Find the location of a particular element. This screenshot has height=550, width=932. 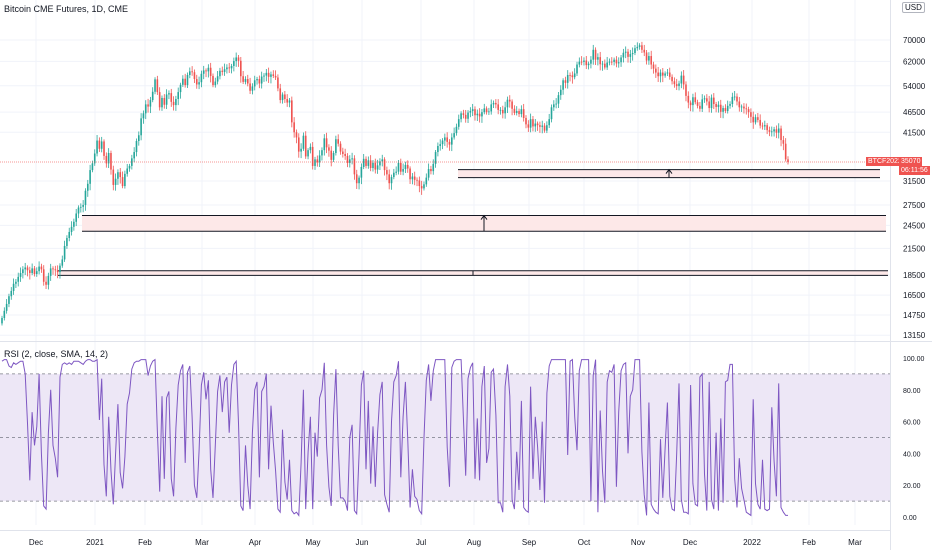

x-tick-label: Aug is located at coordinates (474, 542).